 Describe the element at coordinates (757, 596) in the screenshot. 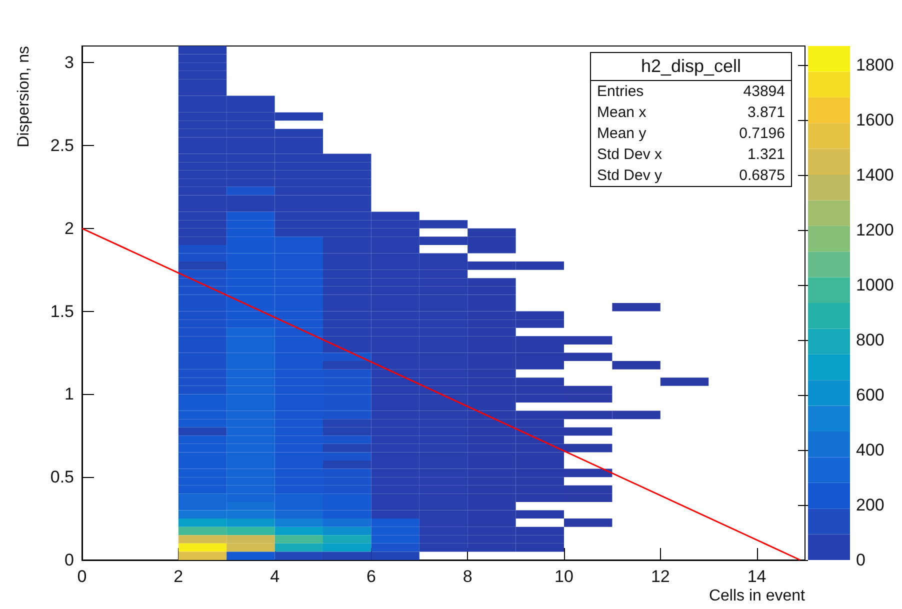

I see `x-axis-title: Cells in event` at that location.